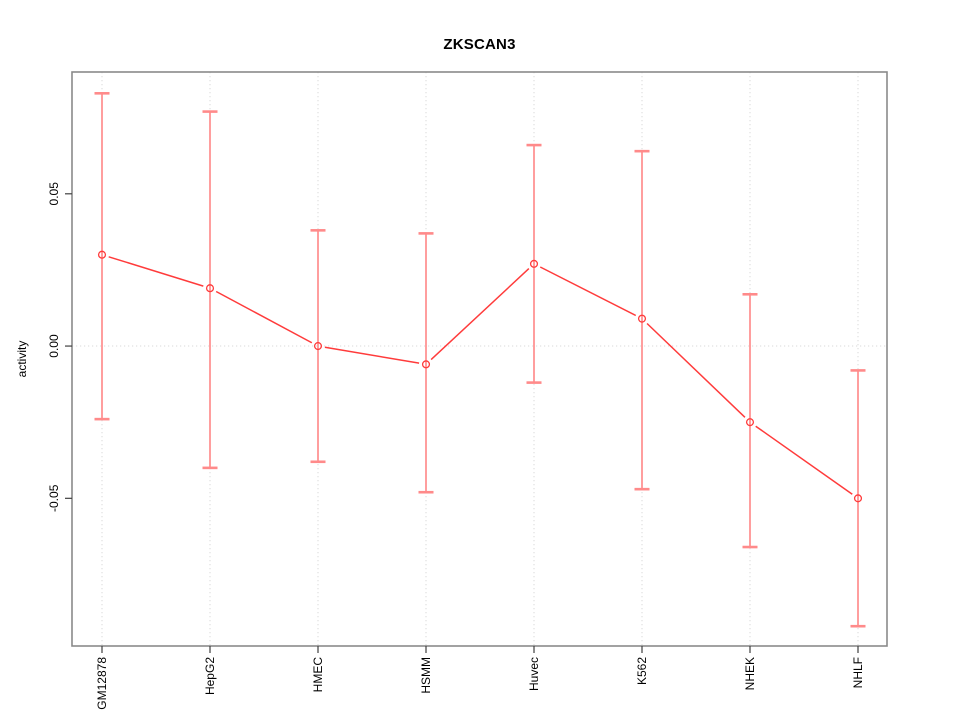 This screenshot has width=960, height=720. What do you see at coordinates (750, 673) in the screenshot?
I see `x-tick-label: NHEK` at bounding box center [750, 673].